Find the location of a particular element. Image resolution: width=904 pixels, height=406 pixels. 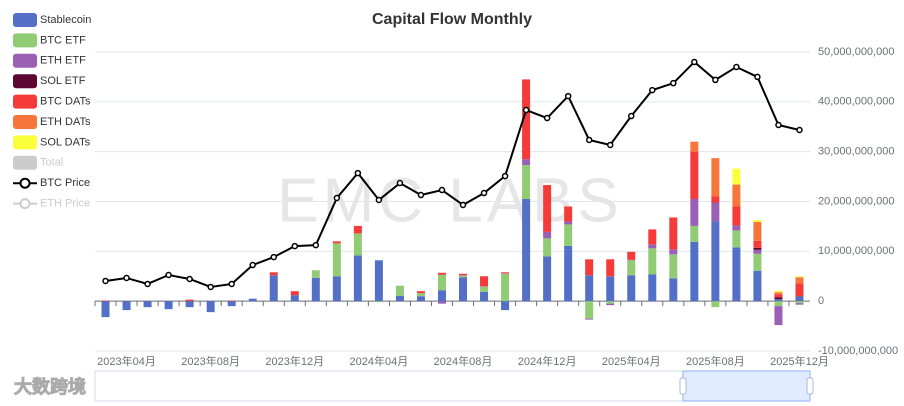

legend-label: ETH Price is located at coordinates (65, 204).